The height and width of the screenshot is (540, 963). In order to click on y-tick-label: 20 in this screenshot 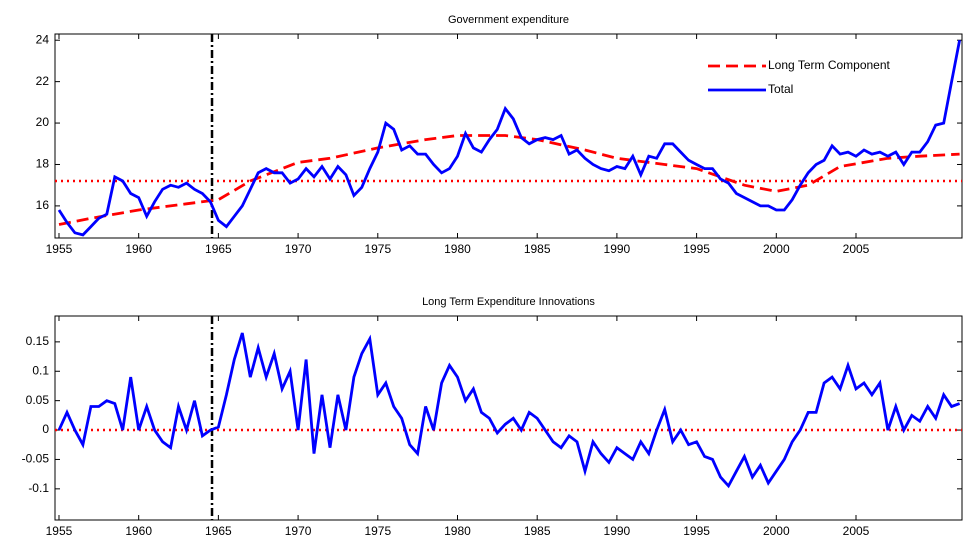, I will do `click(43, 122)`.